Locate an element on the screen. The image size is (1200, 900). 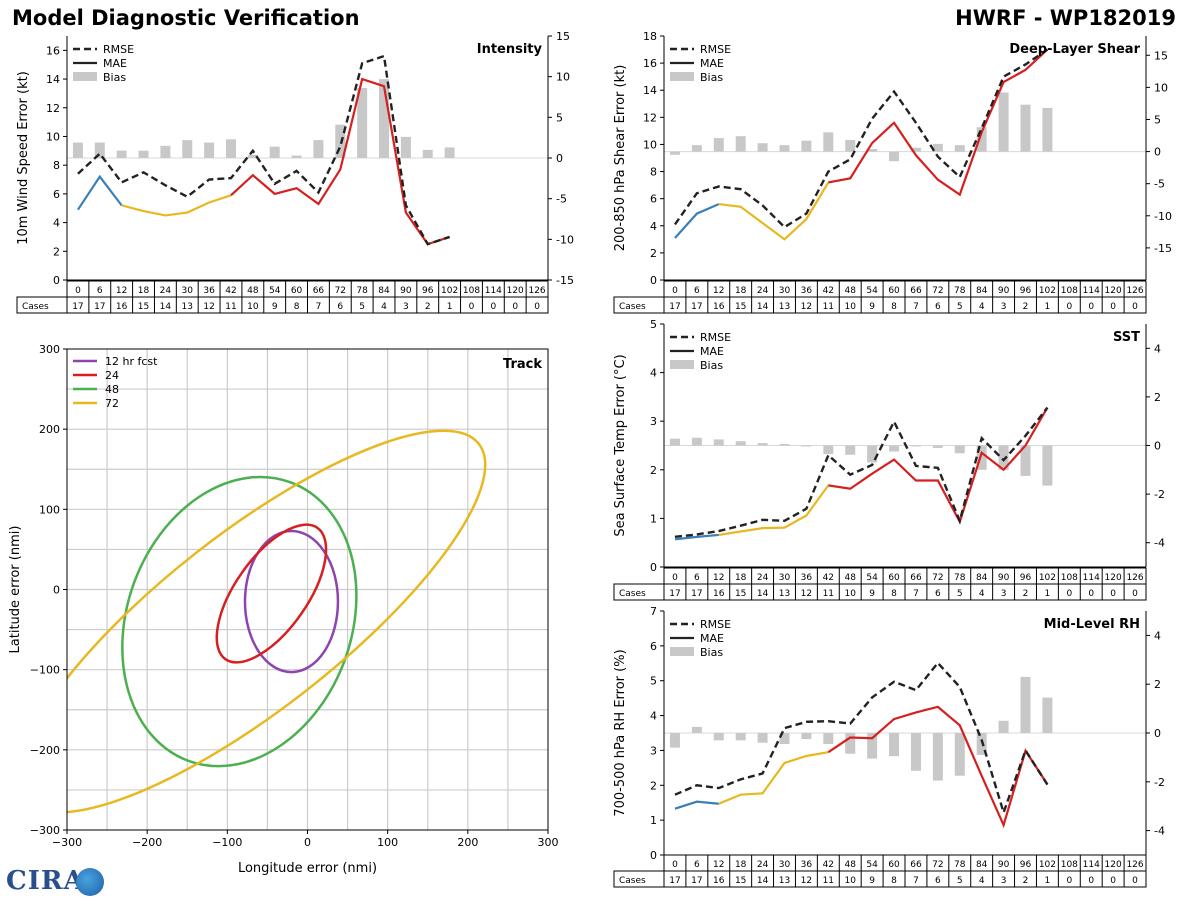
cases-row-frame is located at coordinates (880, 879).